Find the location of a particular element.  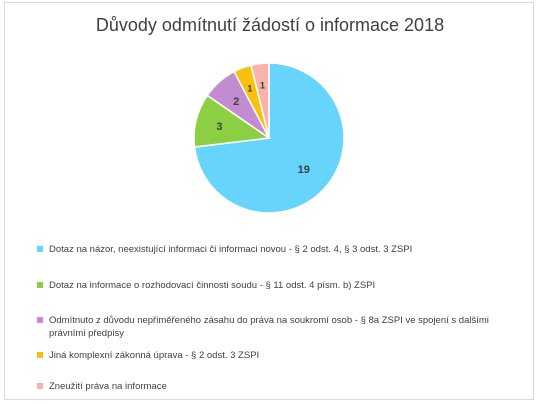

pie-slice is located at coordinates (260, 100).